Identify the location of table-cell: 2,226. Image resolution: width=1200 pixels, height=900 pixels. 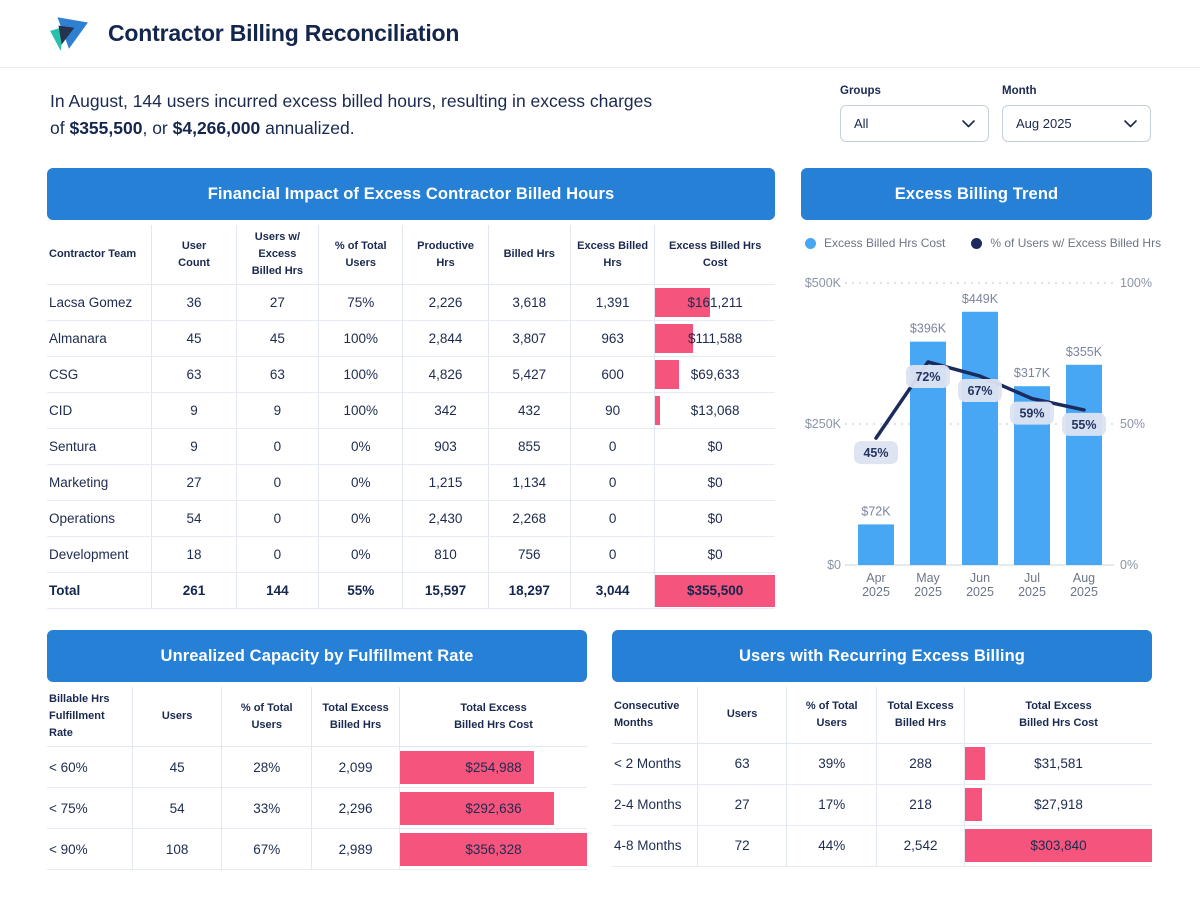
(445, 303).